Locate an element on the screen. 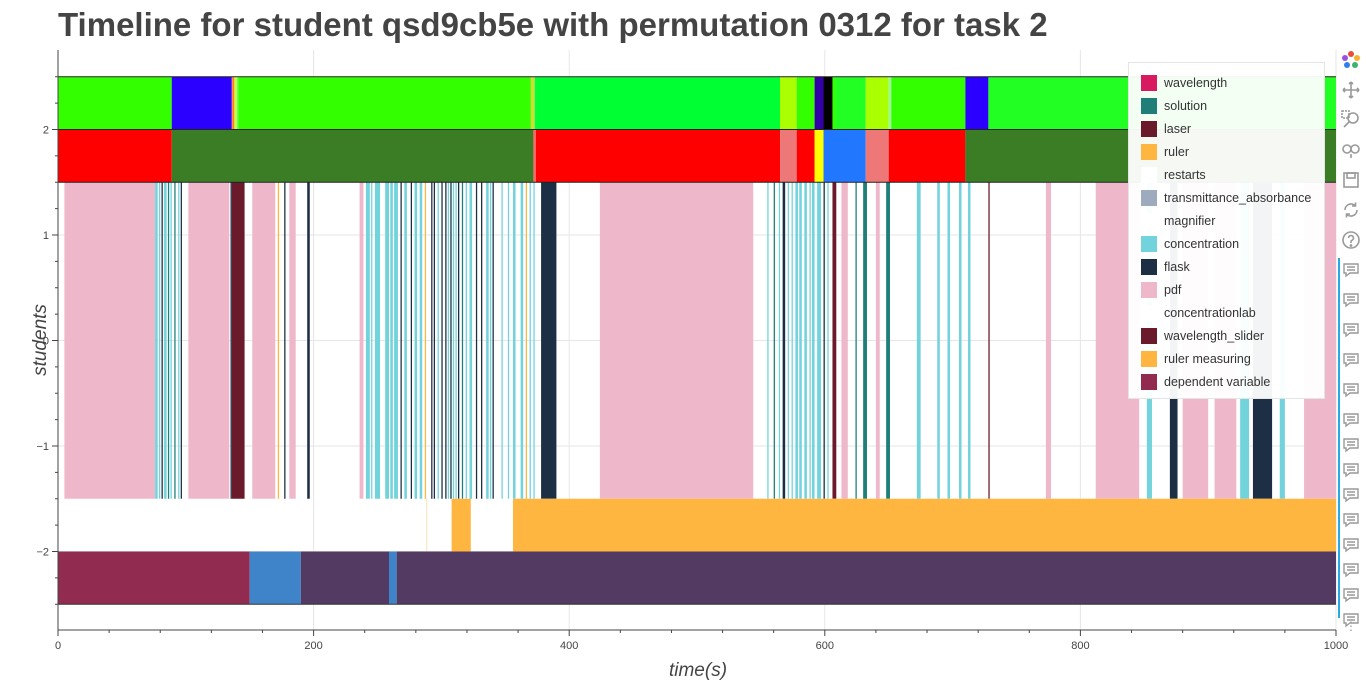 The height and width of the screenshot is (683, 1366). legend-item: concentrationlab is located at coordinates (1226, 312).